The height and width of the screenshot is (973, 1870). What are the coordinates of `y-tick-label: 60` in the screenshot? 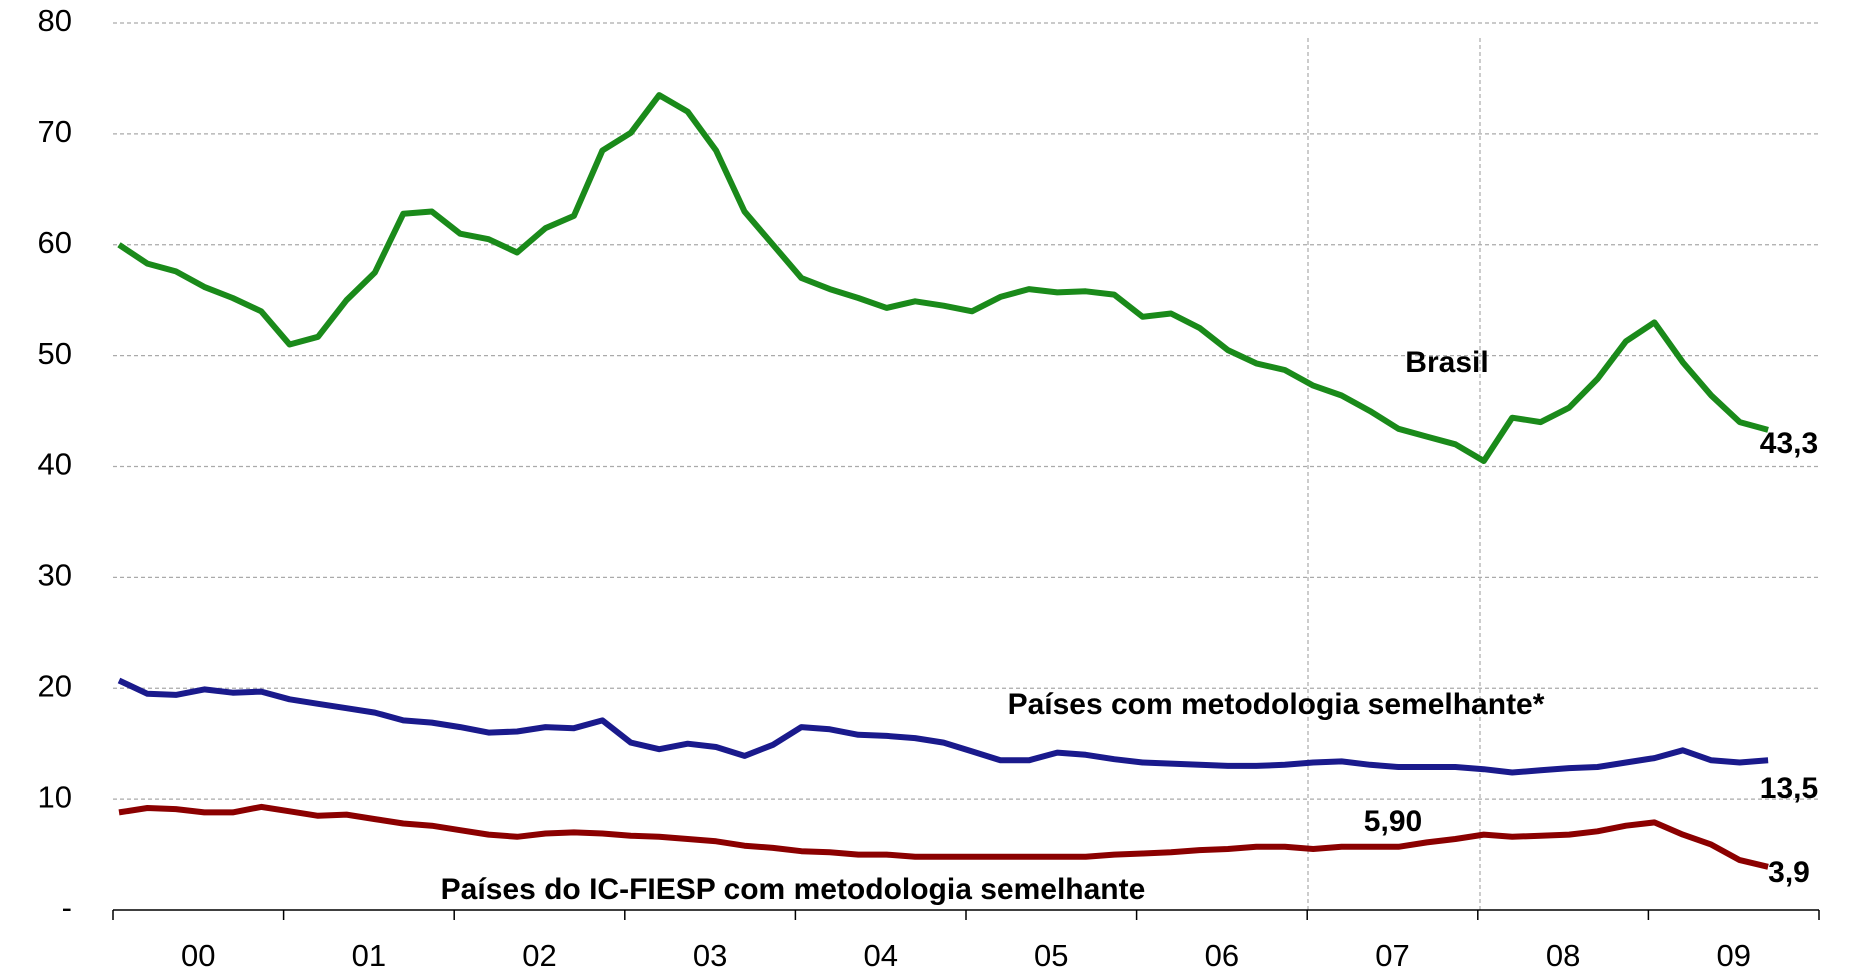 It's located at (55, 242).